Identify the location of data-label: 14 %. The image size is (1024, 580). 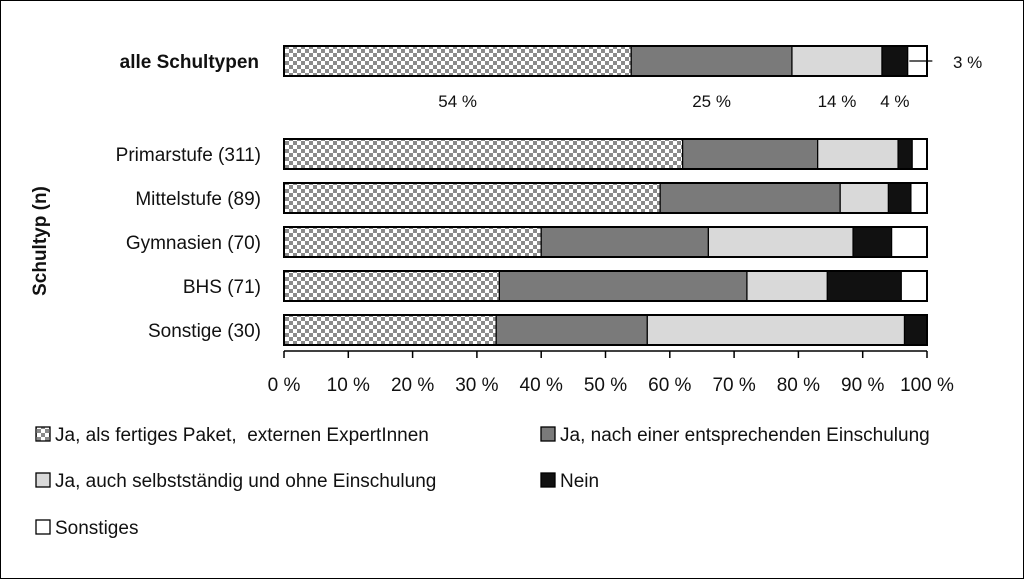
(837, 101).